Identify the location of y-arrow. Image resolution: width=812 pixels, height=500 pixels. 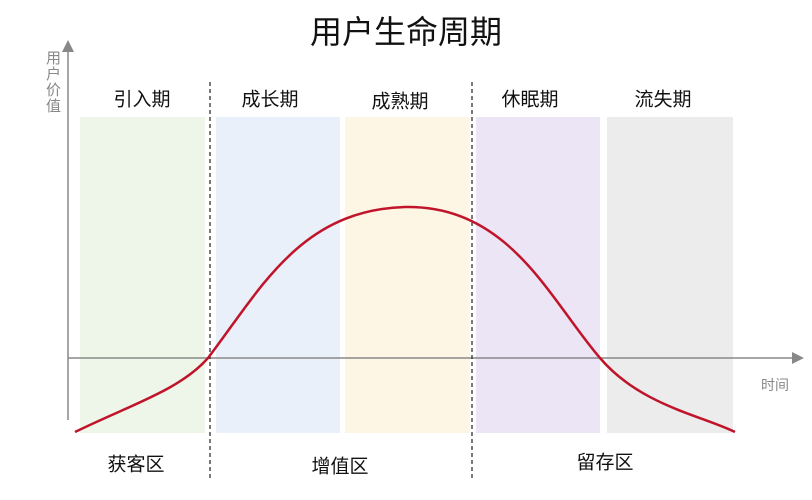
(68, 46).